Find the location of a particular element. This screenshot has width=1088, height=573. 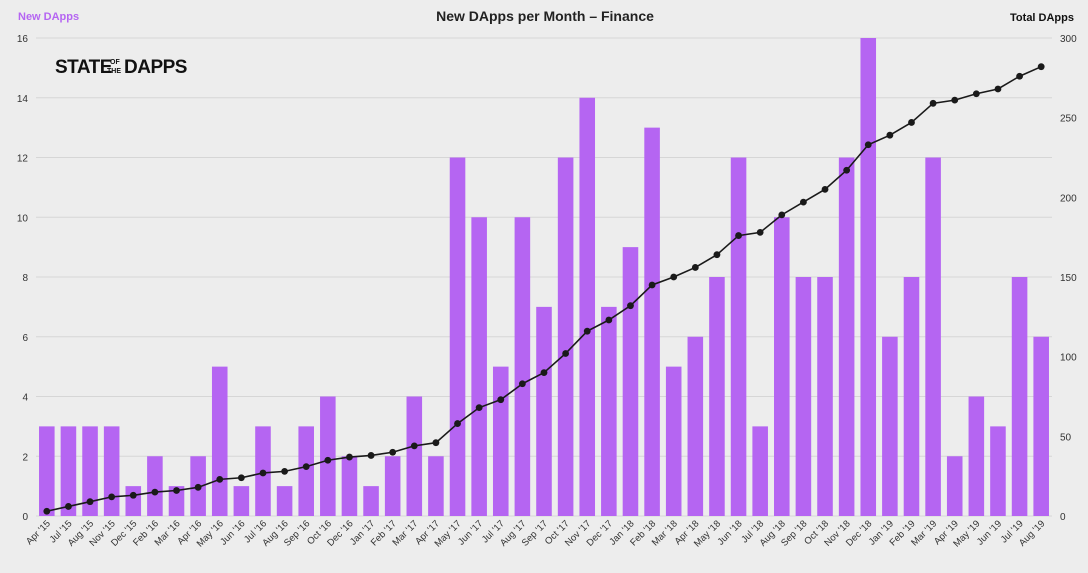

chart-title: New DApps per Month – Finance is located at coordinates (545, 16).